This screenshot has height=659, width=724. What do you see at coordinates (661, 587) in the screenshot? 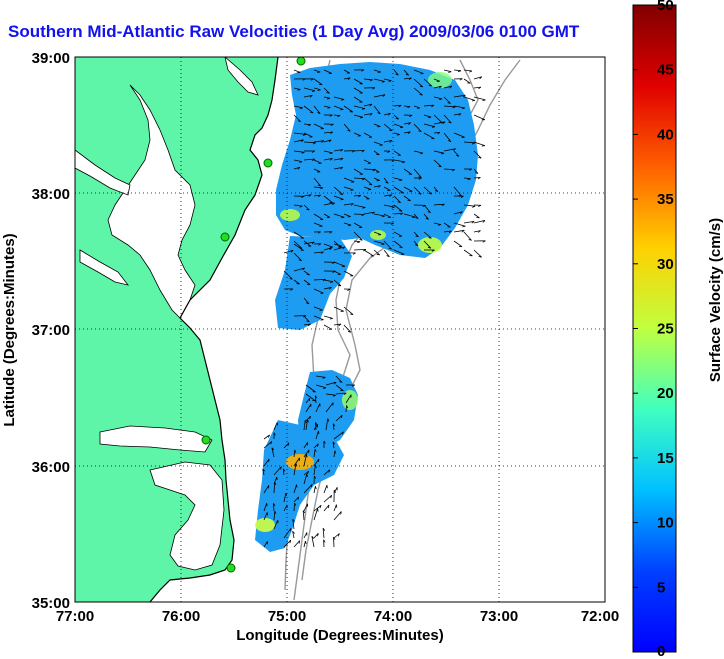
I see `colorbar-tick-label: 5` at bounding box center [661, 587].